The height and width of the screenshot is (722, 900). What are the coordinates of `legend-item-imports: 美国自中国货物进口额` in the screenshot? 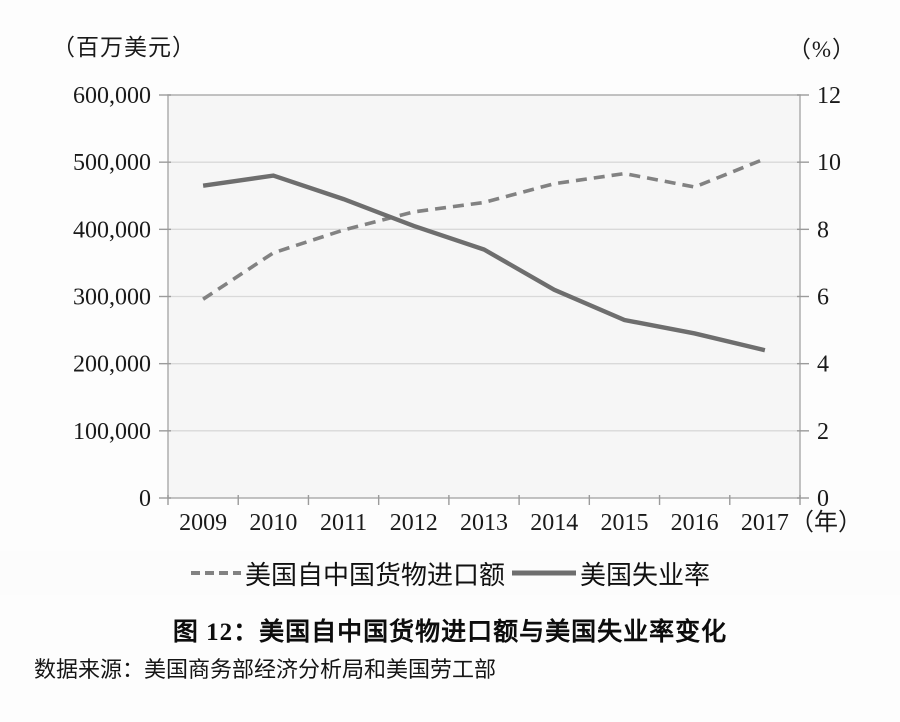 It's located at (347, 573).